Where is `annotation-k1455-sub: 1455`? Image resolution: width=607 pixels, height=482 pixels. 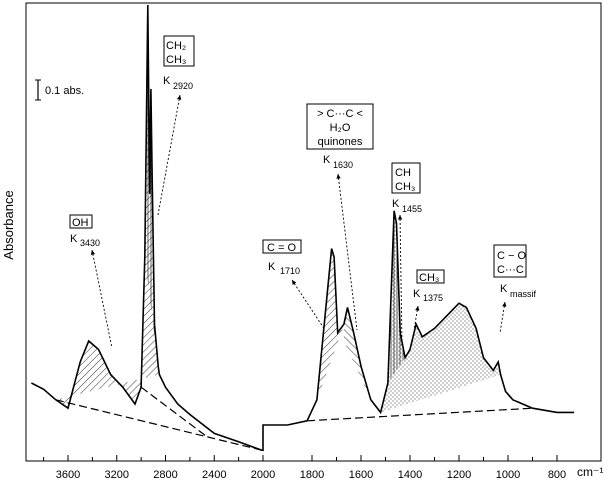
annotation-k1455-sub: 1455 is located at coordinates (412, 209).